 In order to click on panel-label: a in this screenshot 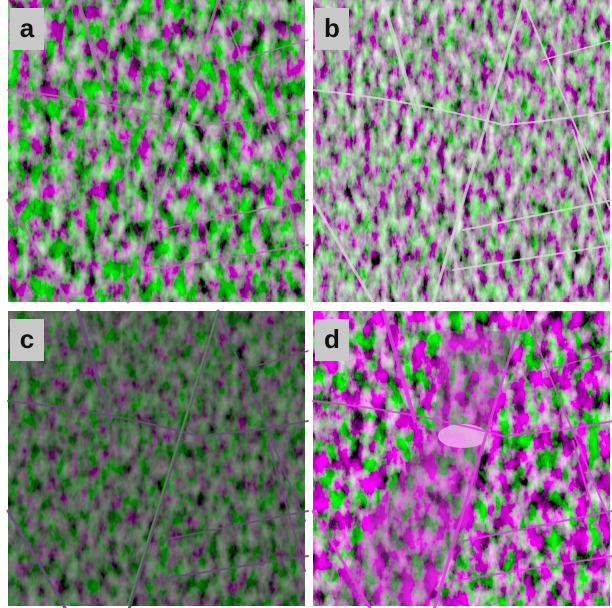, I will do `click(27, 28)`.